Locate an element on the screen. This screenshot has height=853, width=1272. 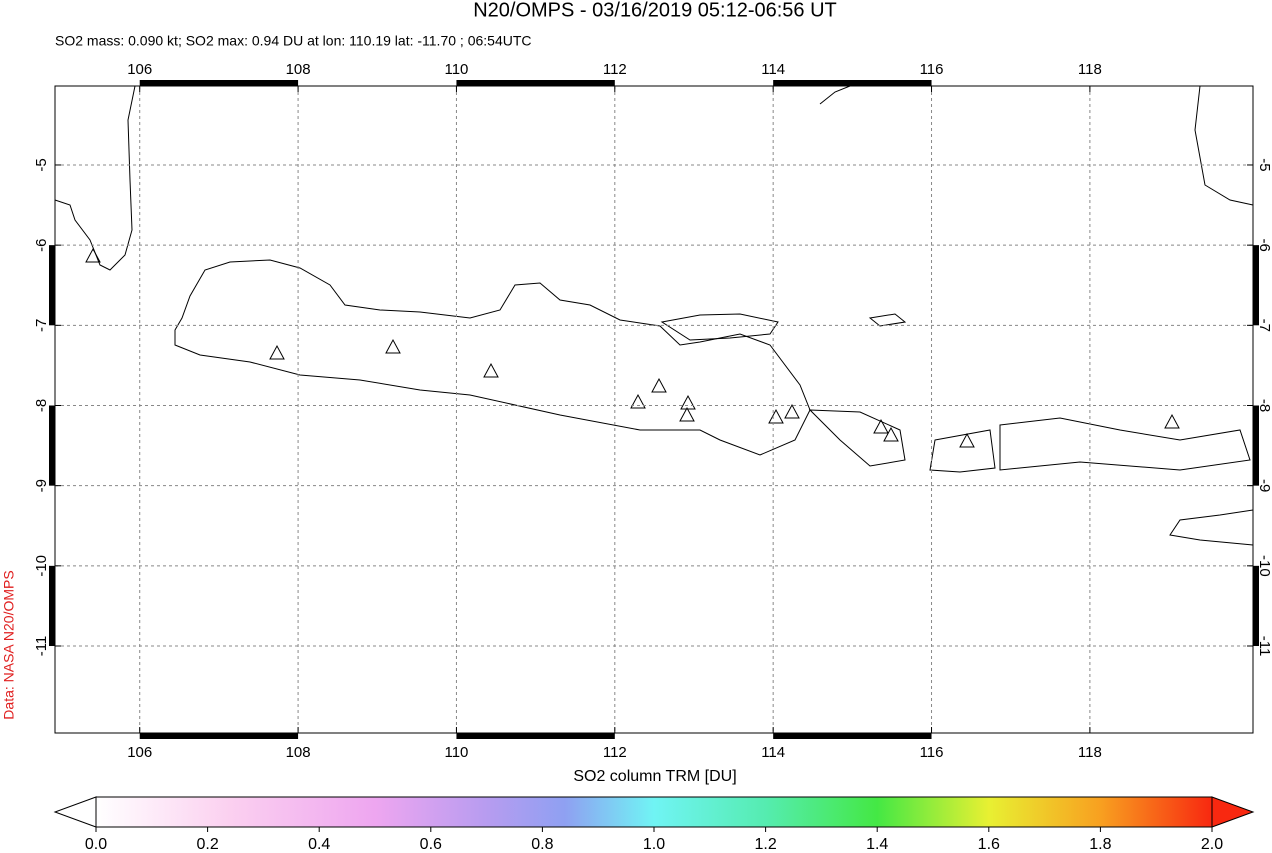
colorbar-over is located at coordinates (1233, 812).